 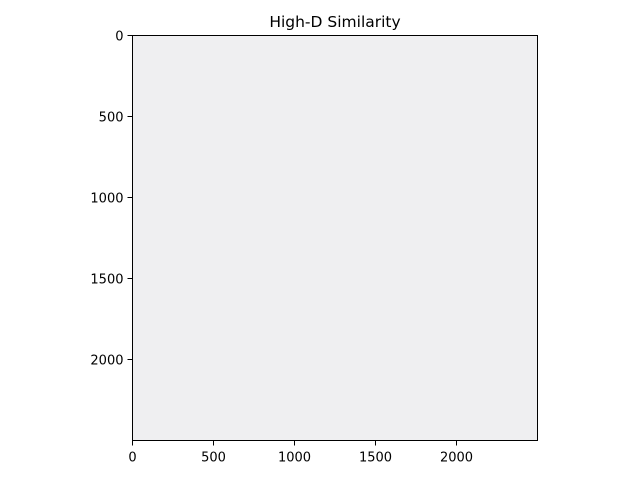 I want to click on x-axis-ticks: 0 500 1000 1500 2000, so click(x=300, y=453).